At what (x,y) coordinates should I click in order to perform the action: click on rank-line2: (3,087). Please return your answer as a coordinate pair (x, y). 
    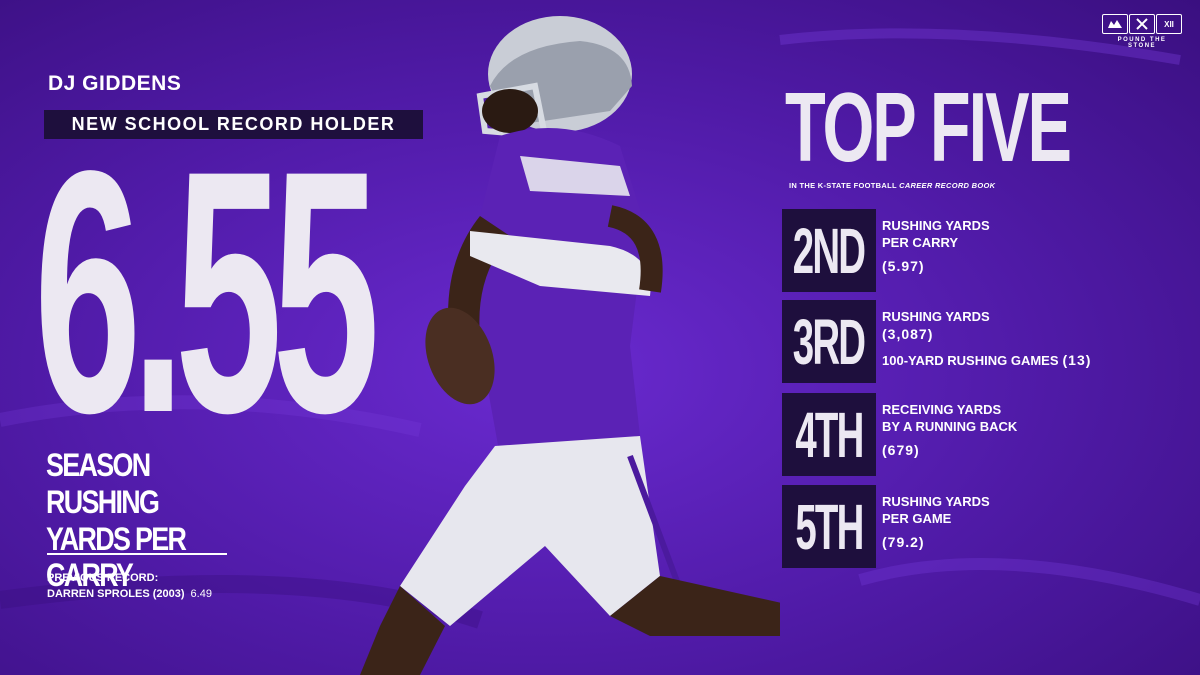
    Looking at the image, I should click on (908, 334).